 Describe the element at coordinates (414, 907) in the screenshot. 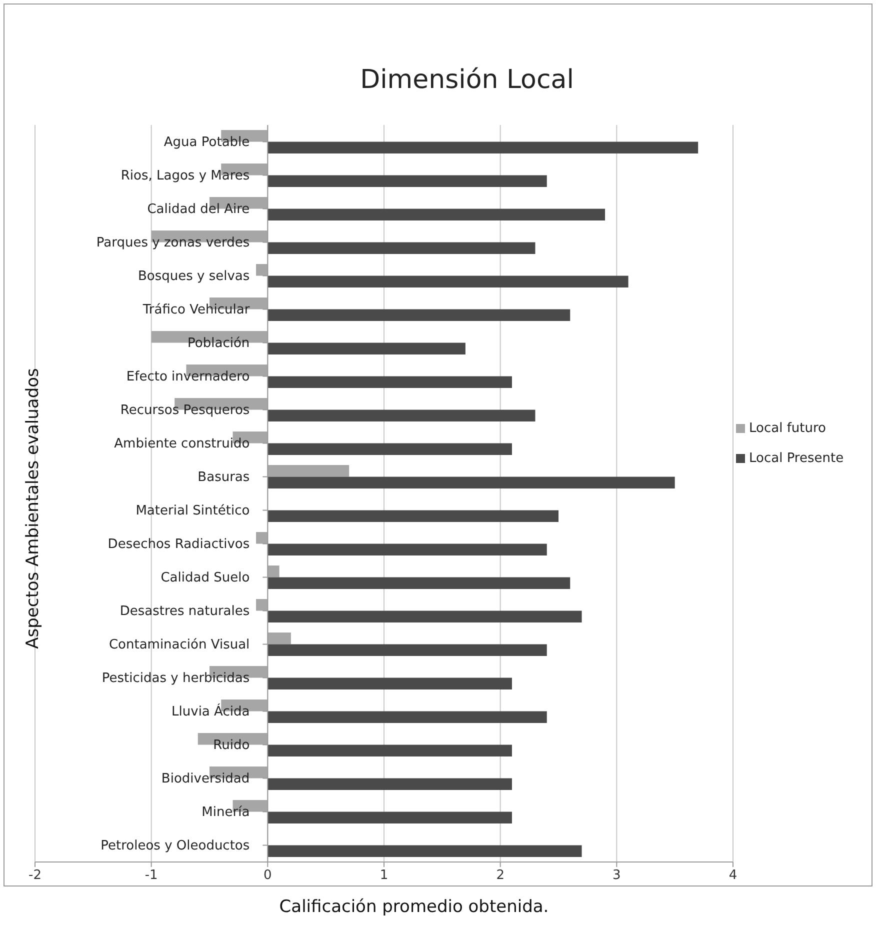

I see `x-axis-title: Calificación promedio obtenida.` at that location.